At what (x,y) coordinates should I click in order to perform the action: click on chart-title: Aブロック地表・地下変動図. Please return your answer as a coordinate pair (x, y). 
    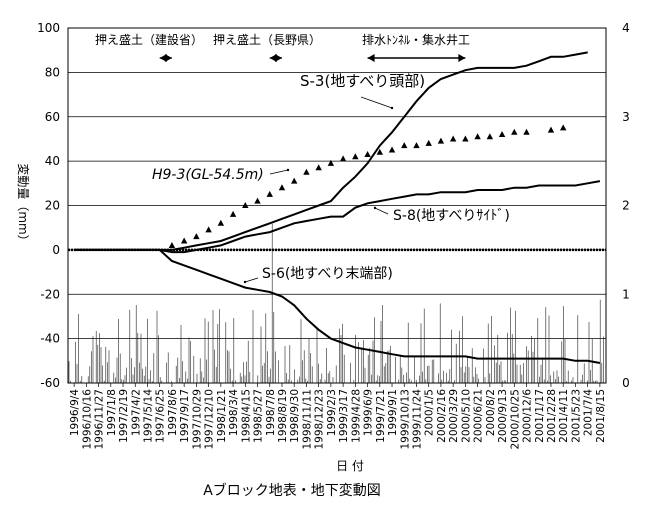
    Looking at the image, I should click on (292, 490).